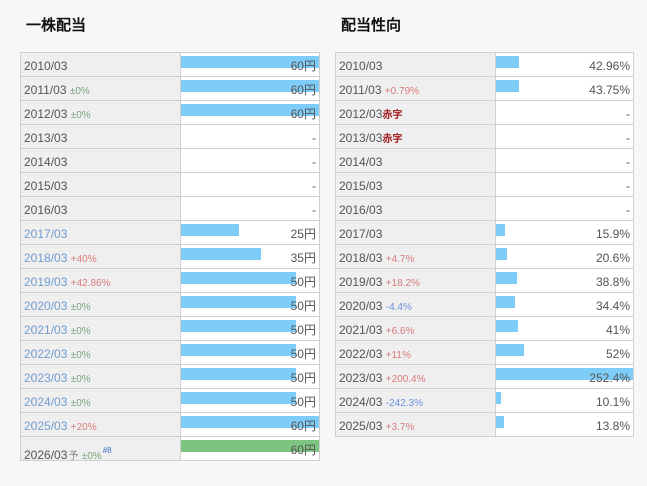 This screenshot has width=647, height=486. I want to click on change-rate: +200.4%, so click(405, 379).